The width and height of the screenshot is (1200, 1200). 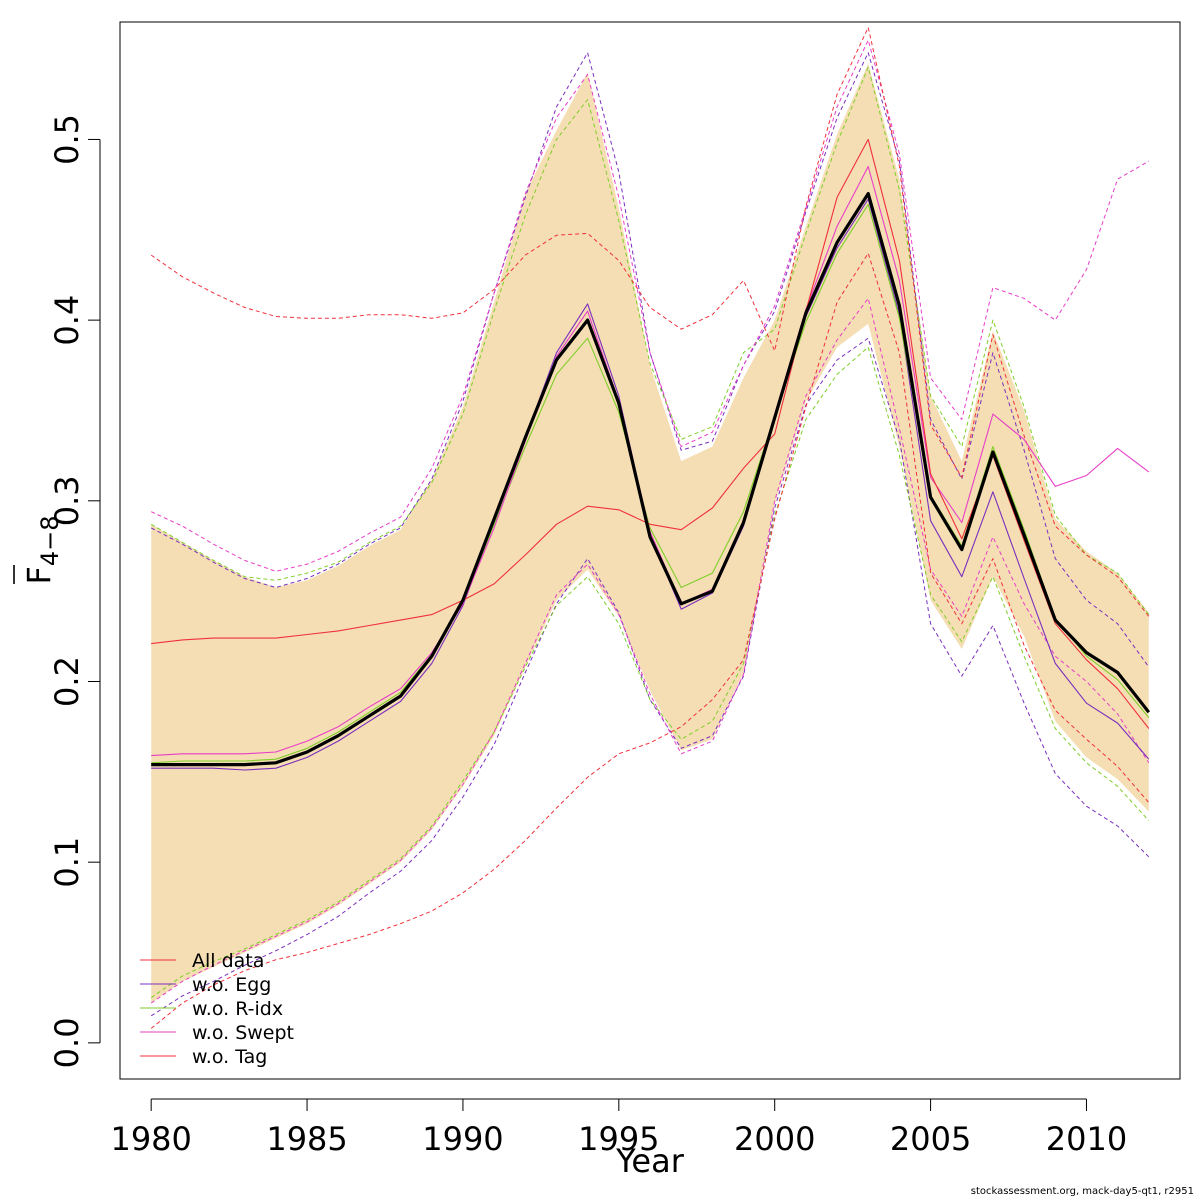 I want to click on y-axis-title-base: F, so click(x=39, y=575).